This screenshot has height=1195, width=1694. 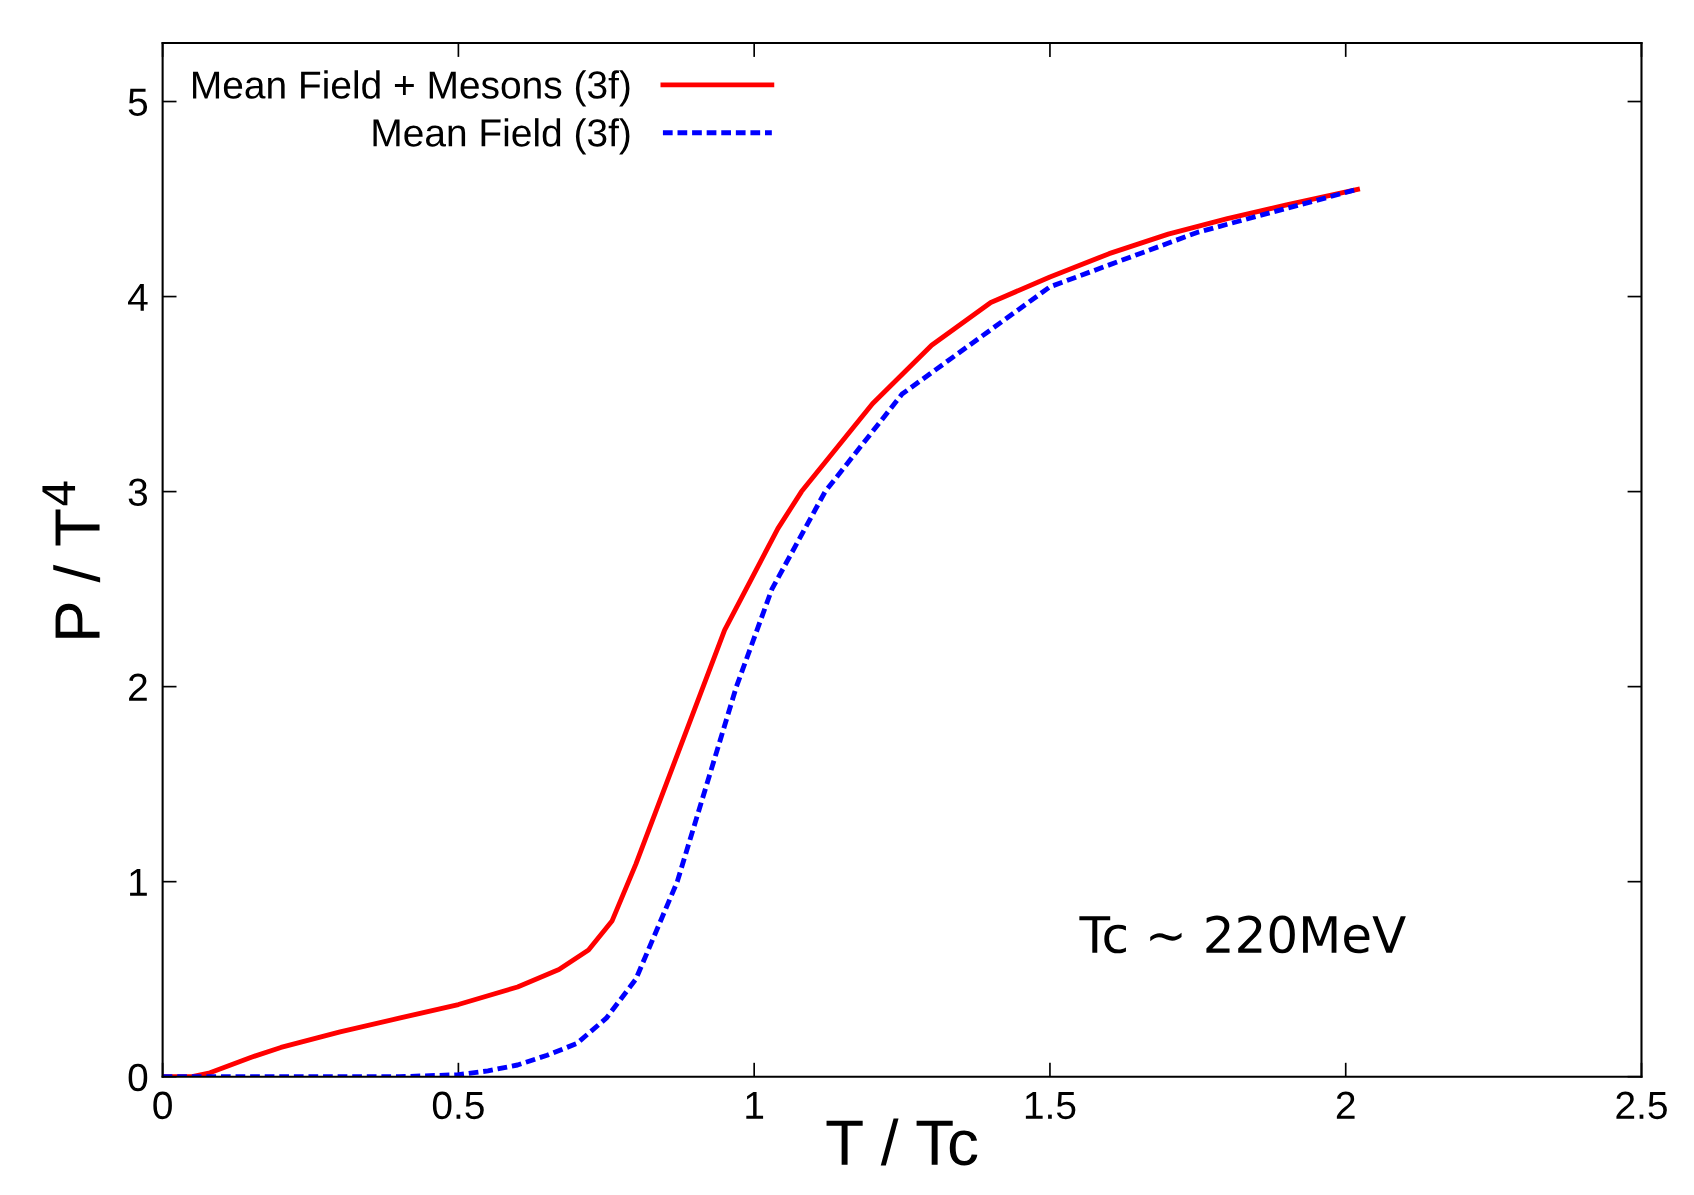 I want to click on x-axis-title: T / Tc, so click(x=902, y=1142).